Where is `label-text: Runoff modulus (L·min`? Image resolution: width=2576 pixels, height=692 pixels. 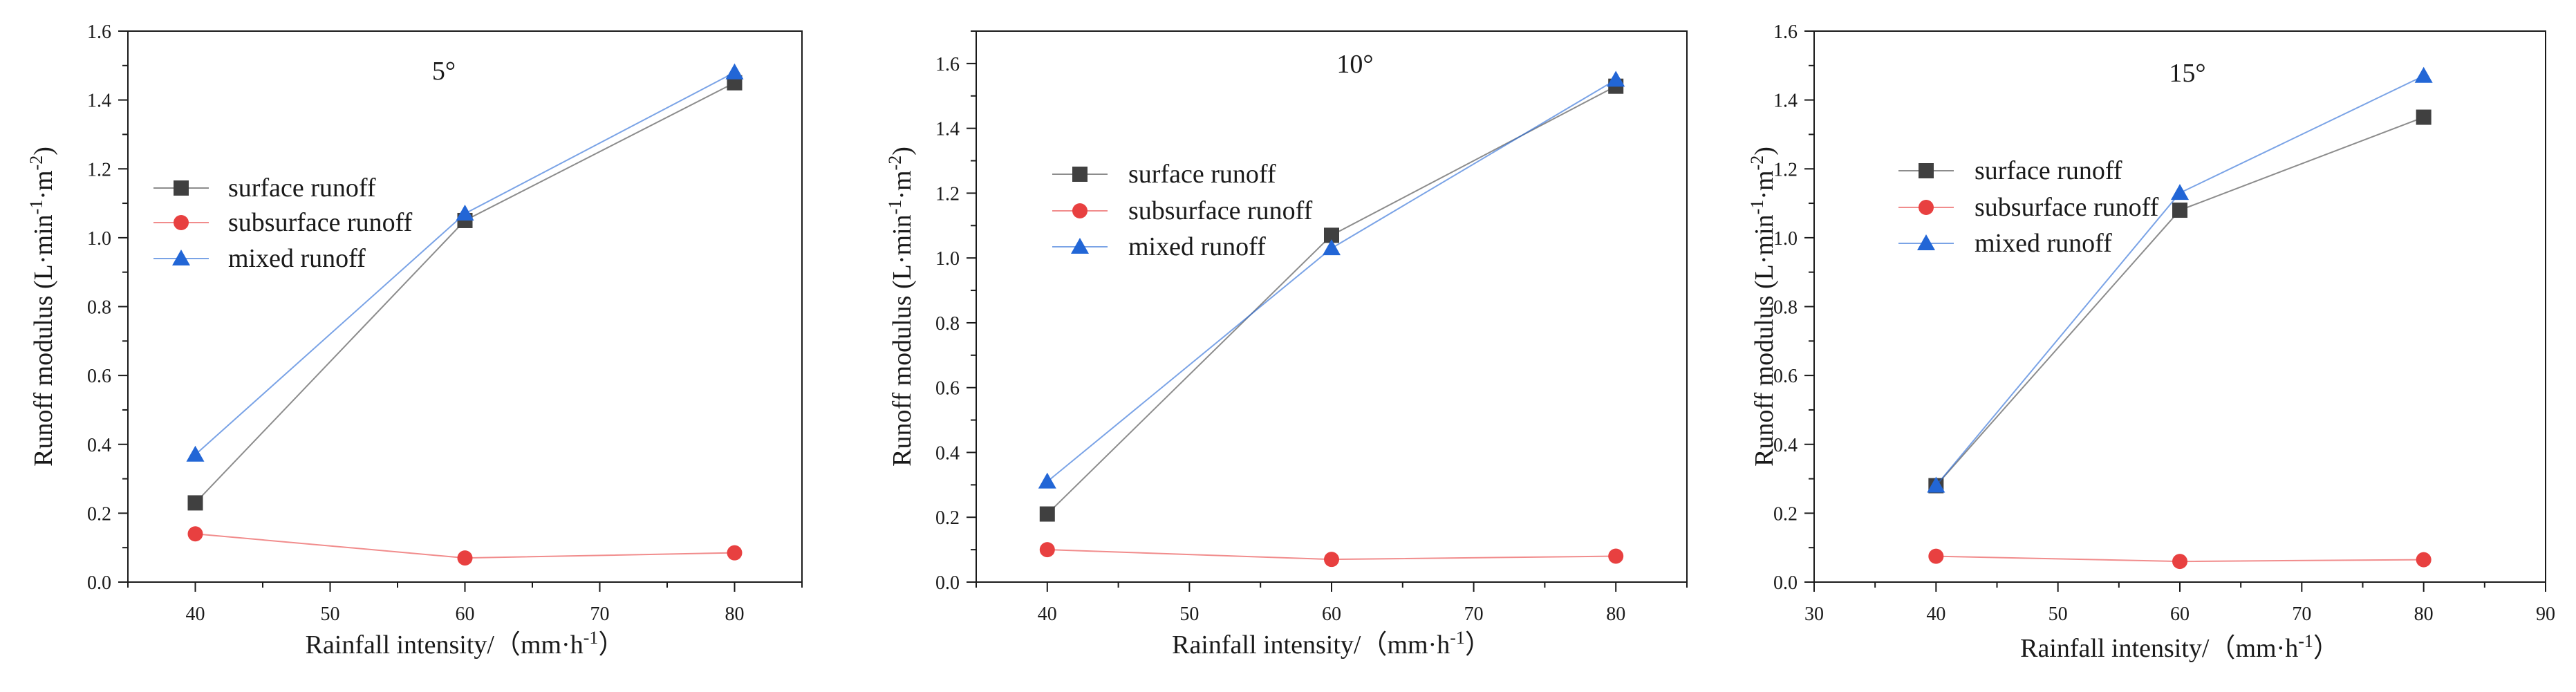
label-text: Runoff modulus (L·min is located at coordinates (43, 340).